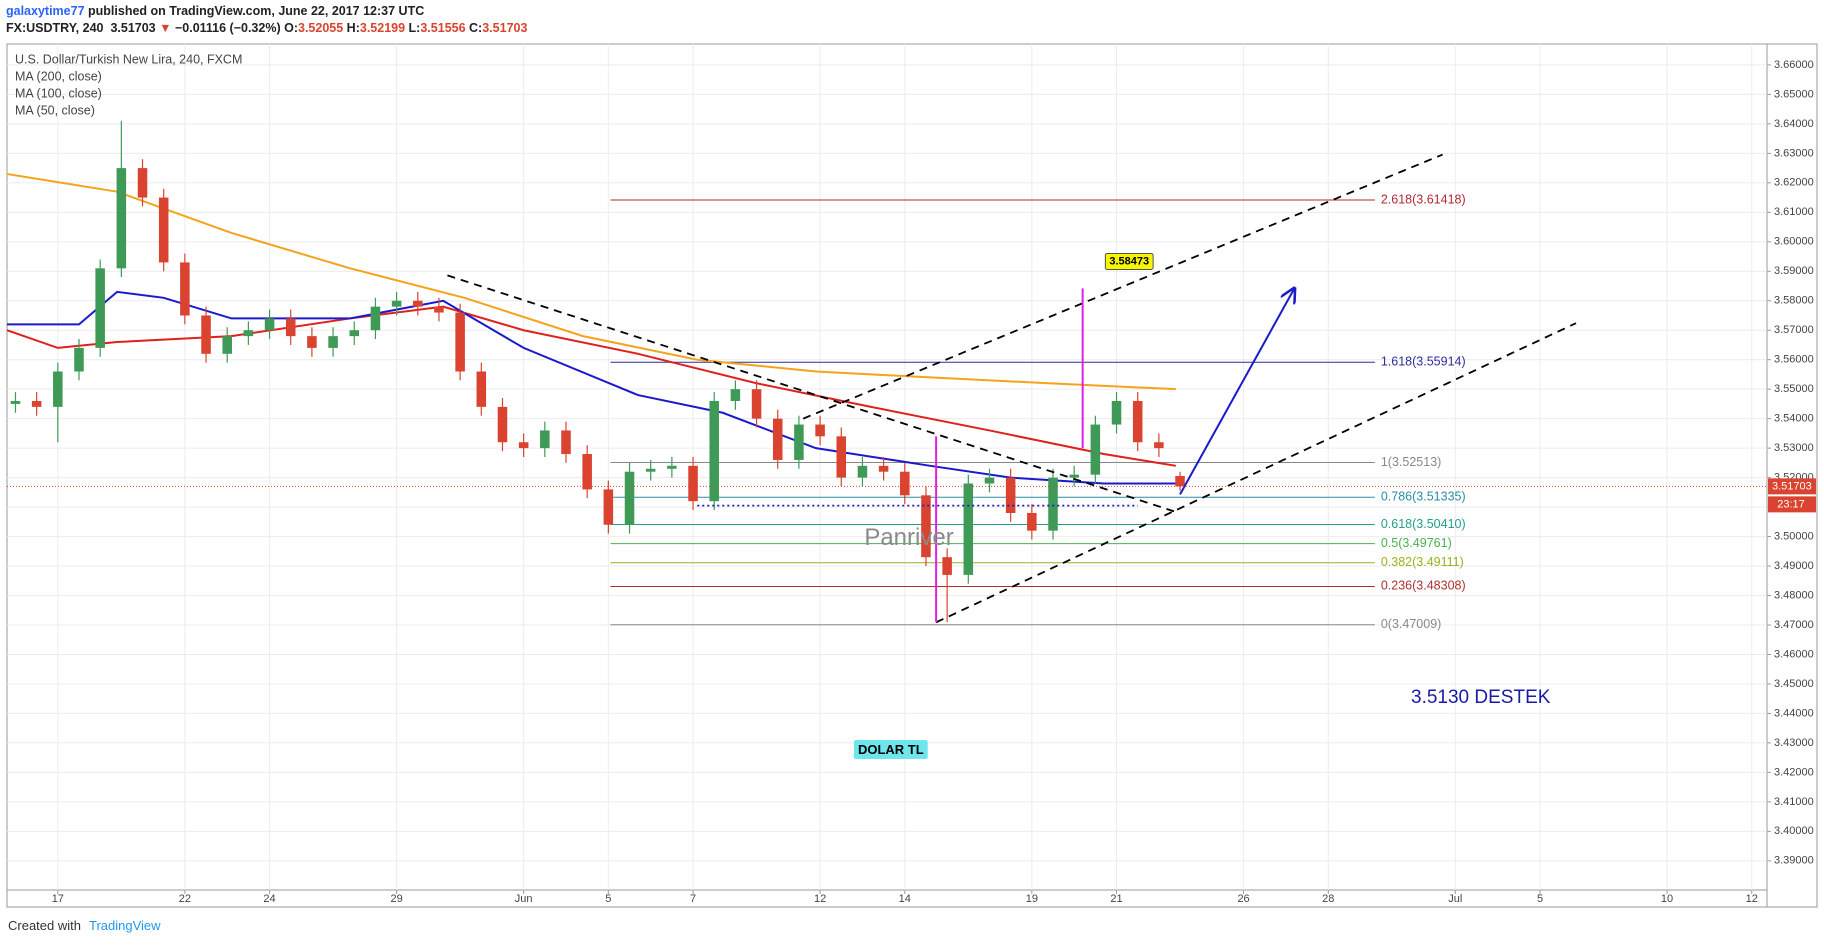 This screenshot has width=1824, height=945. What do you see at coordinates (1540, 899) in the screenshot?
I see `x-tick-label: 5` at bounding box center [1540, 899].